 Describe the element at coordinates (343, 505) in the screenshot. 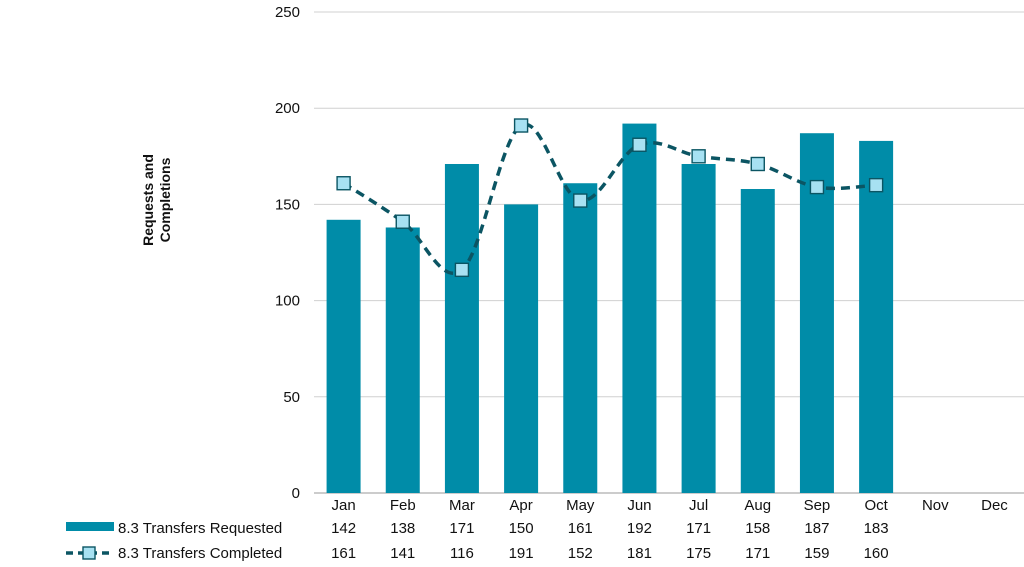

I see `x-tick-label: Jan` at that location.